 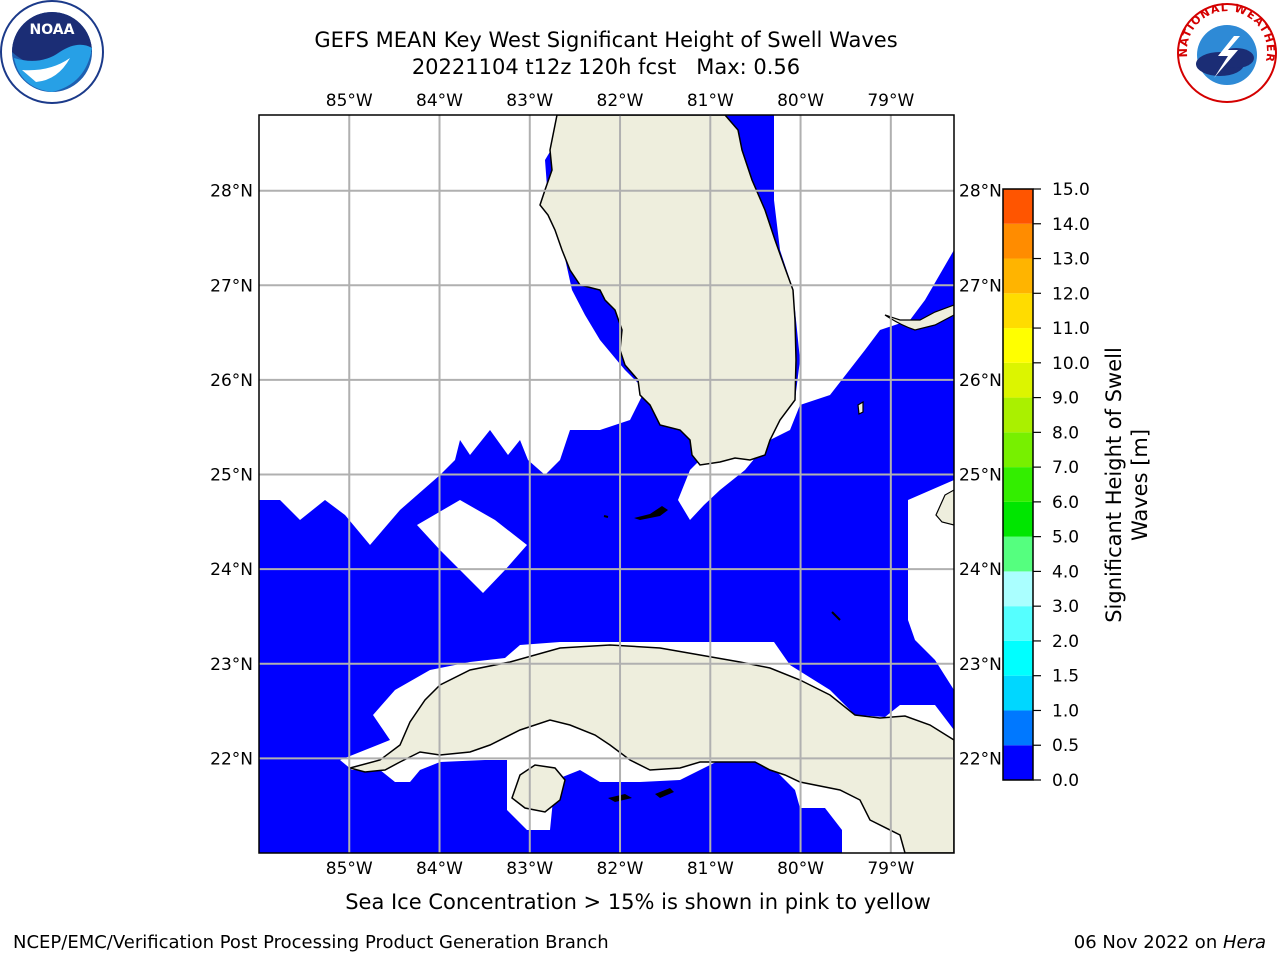 I want to click on colorbar-tick-label: 7.0, so click(x=1065, y=468).